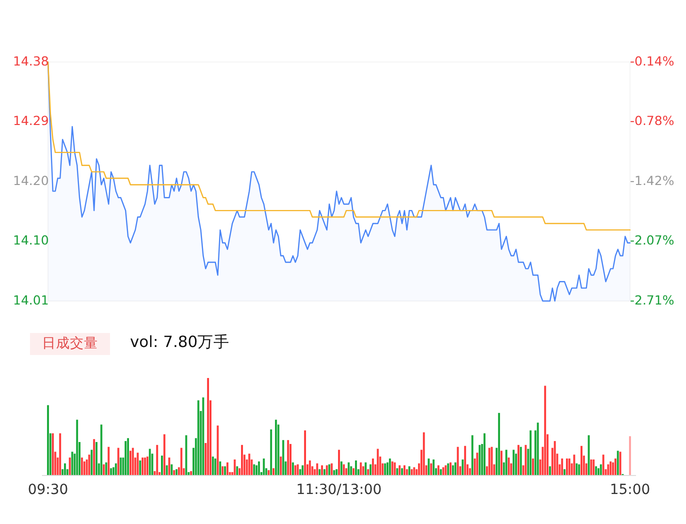 This screenshot has height=524, width=686. What do you see at coordinates (31, 300) in the screenshot?
I see `y-tick-label: 14.01` at bounding box center [31, 300].